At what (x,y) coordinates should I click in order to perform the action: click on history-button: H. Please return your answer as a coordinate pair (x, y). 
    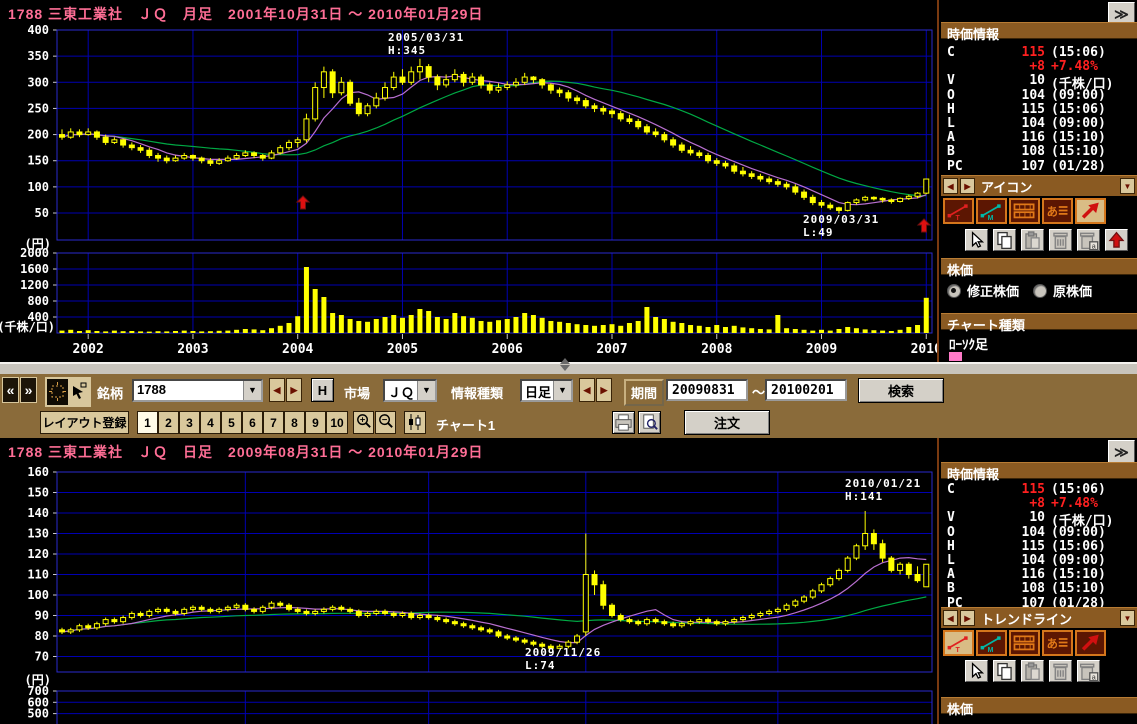
    Looking at the image, I should click on (322, 390).